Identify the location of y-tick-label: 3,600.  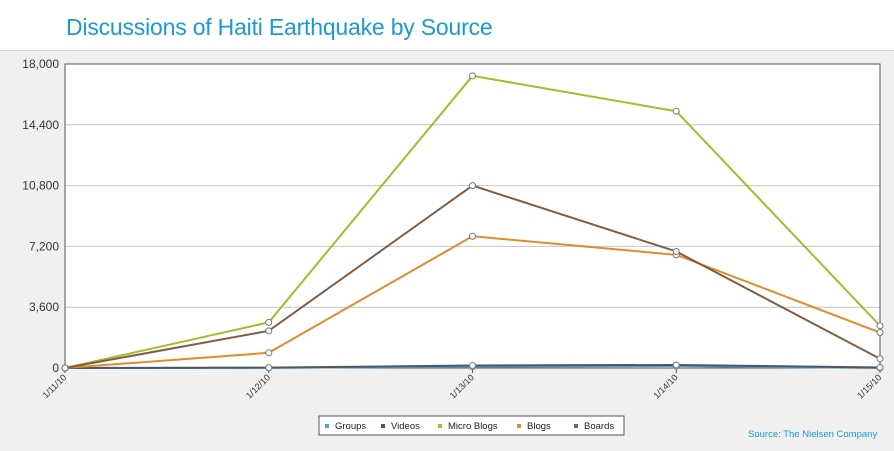
(44, 307).